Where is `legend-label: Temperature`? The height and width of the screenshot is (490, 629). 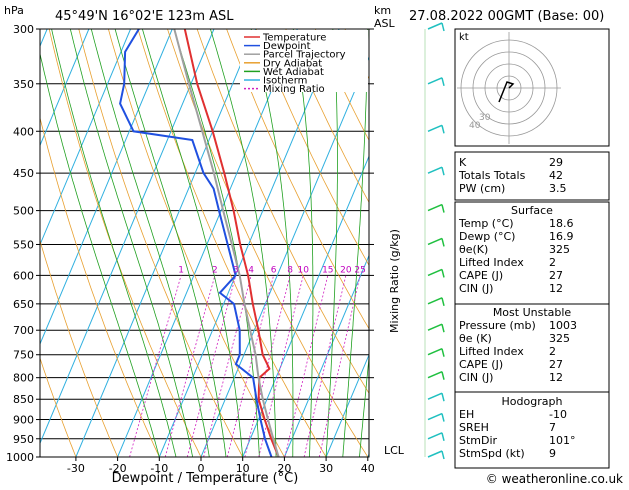
legend-label: Temperature is located at coordinates (294, 38).